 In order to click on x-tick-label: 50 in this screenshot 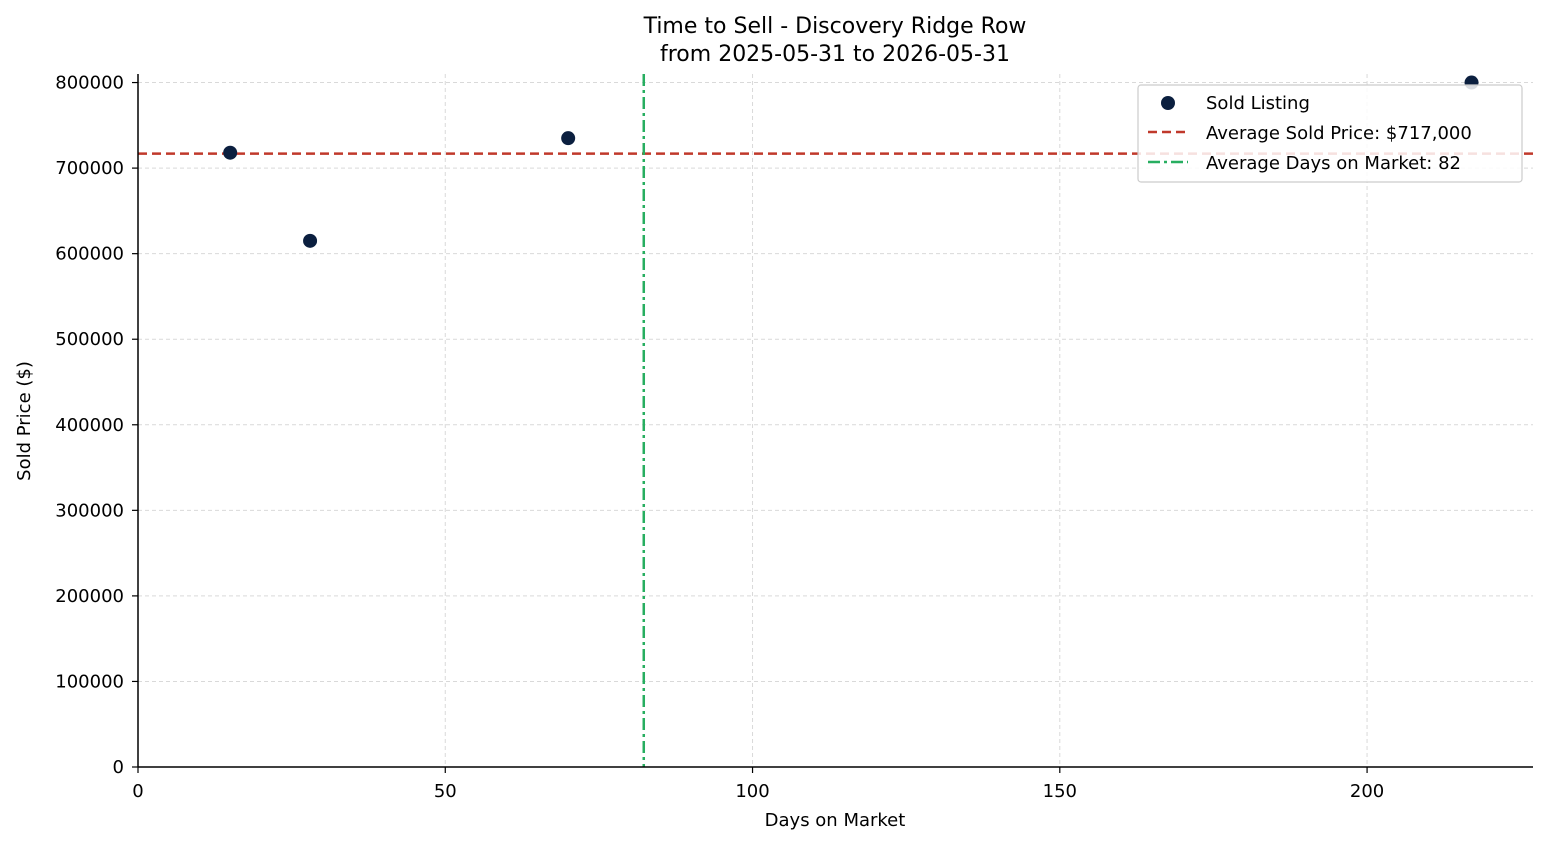, I will do `click(445, 791)`.